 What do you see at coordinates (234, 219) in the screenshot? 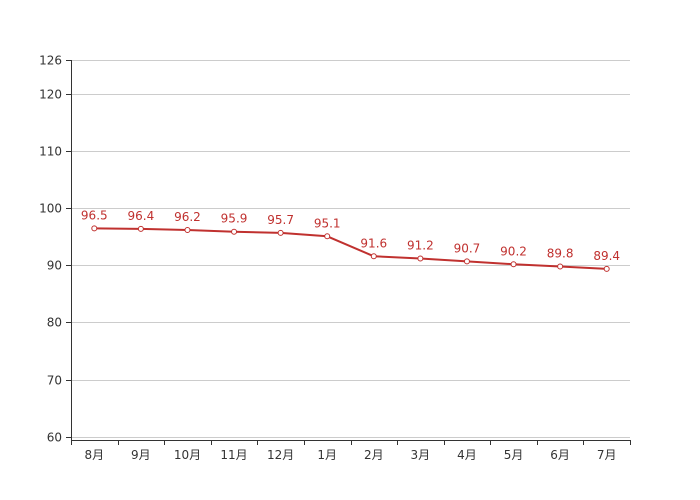
I see `data-label: 95.9` at bounding box center [234, 219].